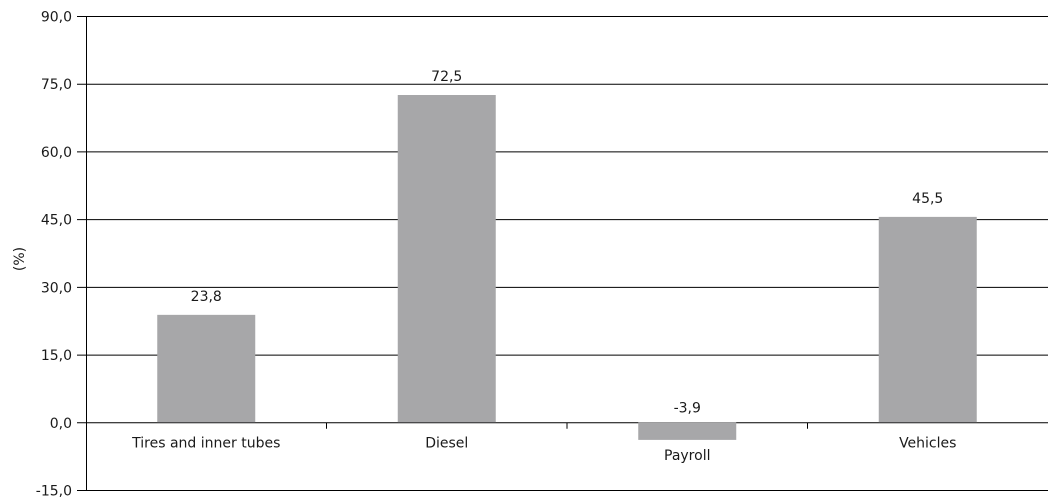 The height and width of the screenshot is (497, 1051). I want to click on y-tick-labels: 90,0 75,0 60,0 45,0 30,0 15,0 0,0 -15,0, so click(54, 253).